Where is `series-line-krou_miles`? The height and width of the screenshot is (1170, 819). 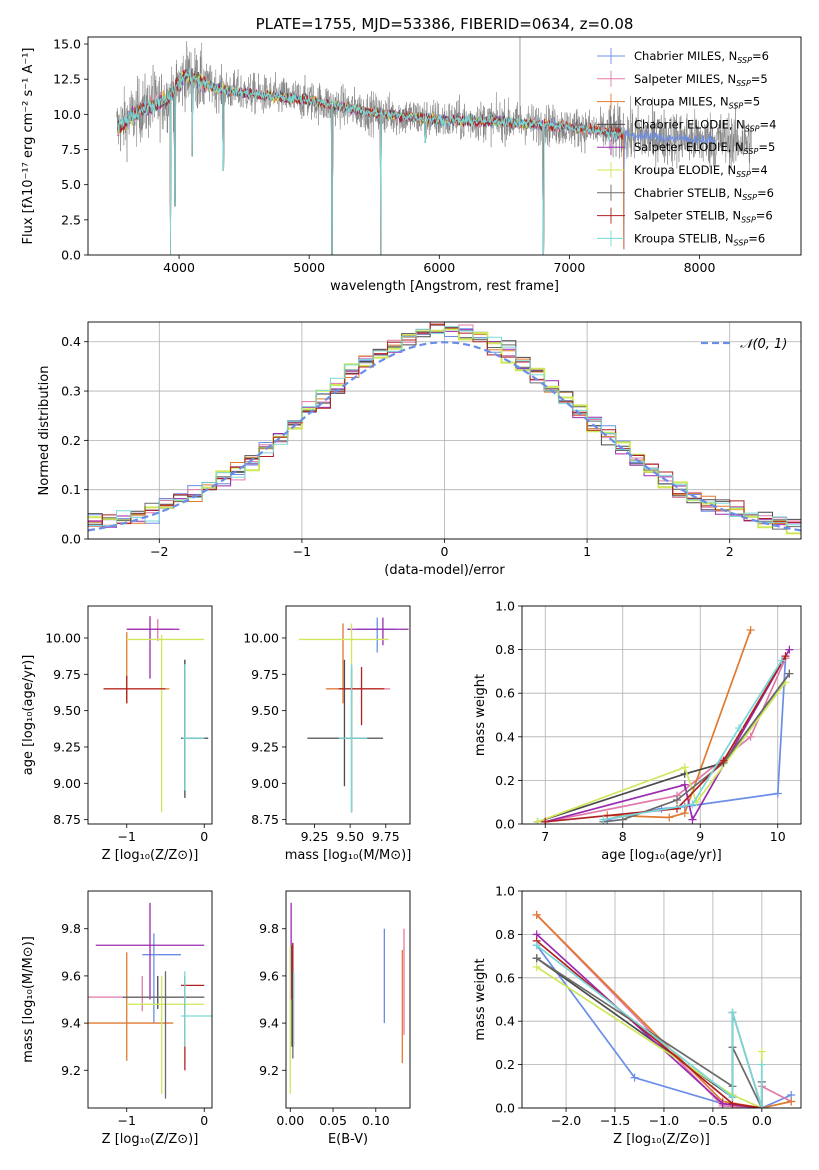
series-line-krou_miles is located at coordinates (679, 724).